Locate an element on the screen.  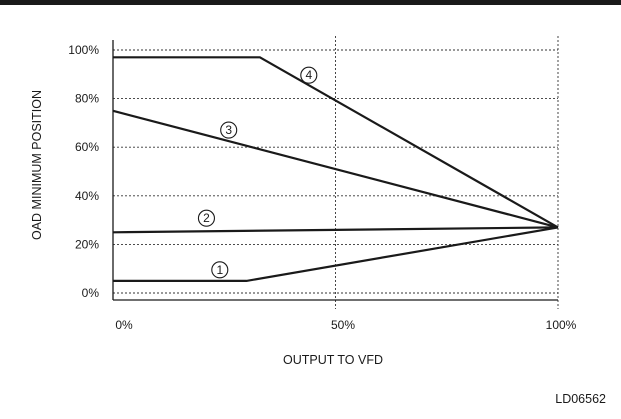
y-tick-labels: 0% 20% 40% 60% 80% 100% is located at coordinates (83, 171).